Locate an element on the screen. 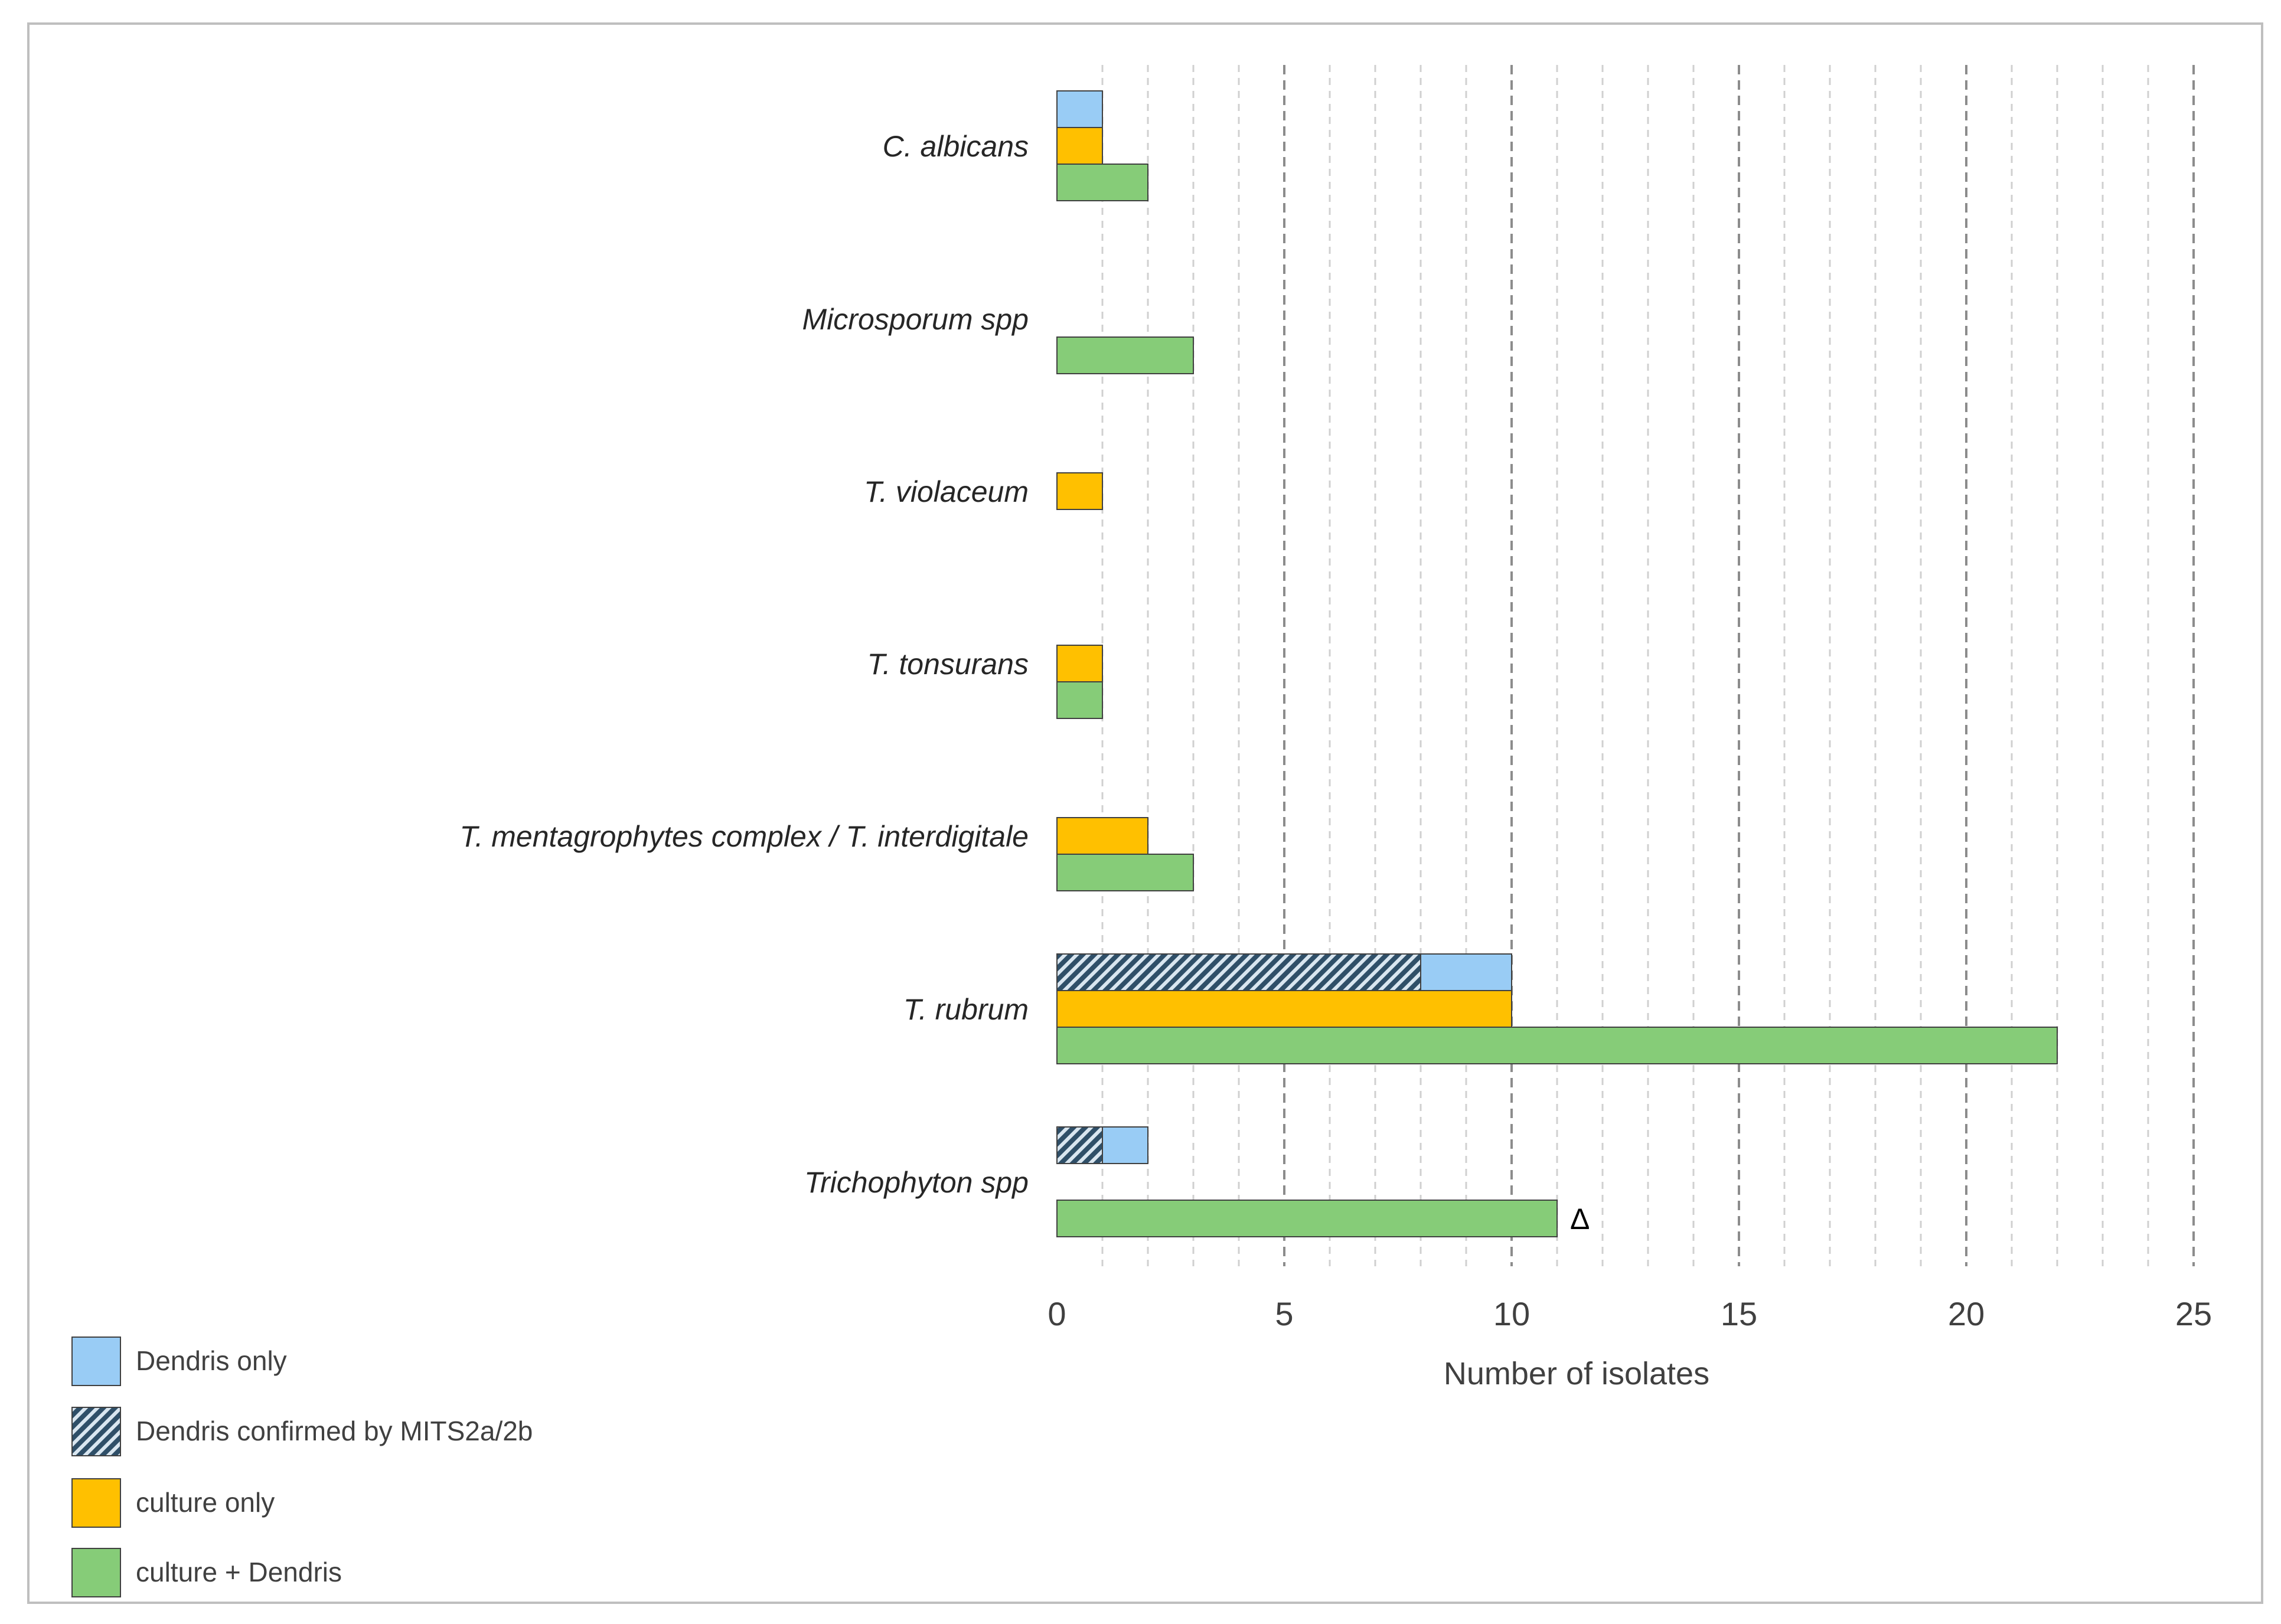 This screenshot has width=2281, height=1624. category-label: Trichophyton spp is located at coordinates (917, 1182).